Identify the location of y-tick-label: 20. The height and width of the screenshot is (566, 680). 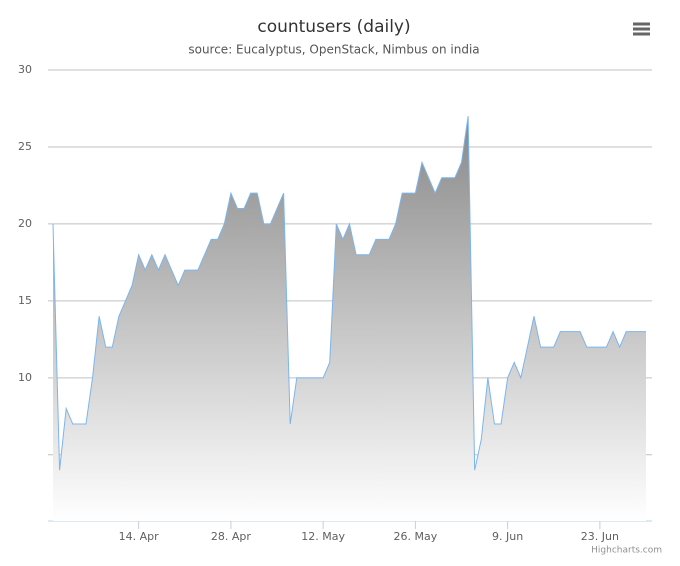
(25, 223).